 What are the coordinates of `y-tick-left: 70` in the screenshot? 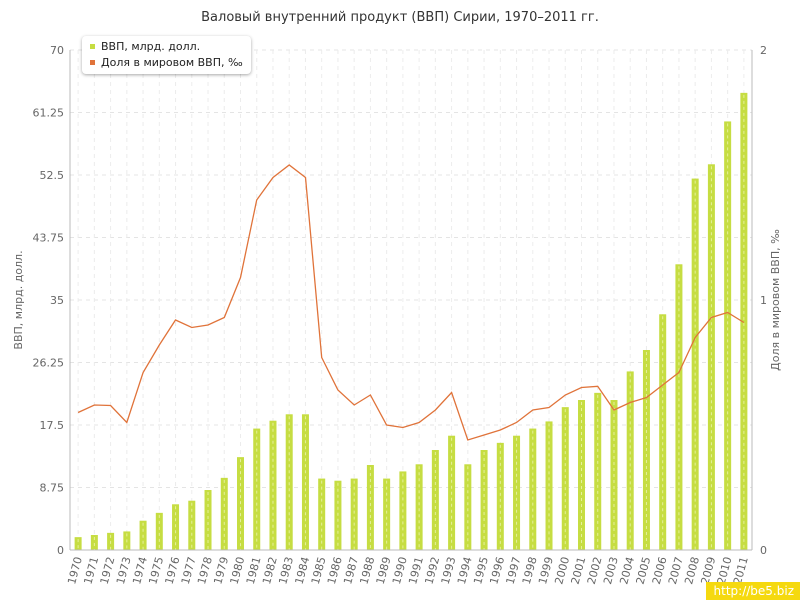 It's located at (57, 50).